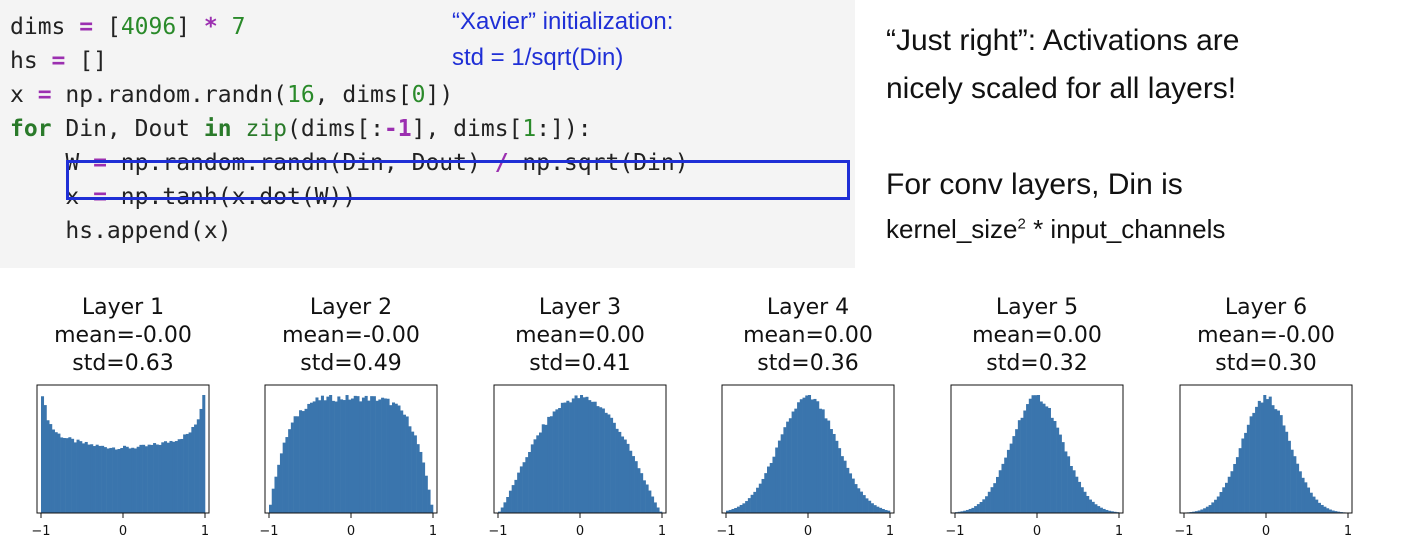  What do you see at coordinates (123, 426) in the screenshot?
I see `histogram-panel: Layer 1 mean=-0.00 std=0.63 −1 0 1` at bounding box center [123, 426].